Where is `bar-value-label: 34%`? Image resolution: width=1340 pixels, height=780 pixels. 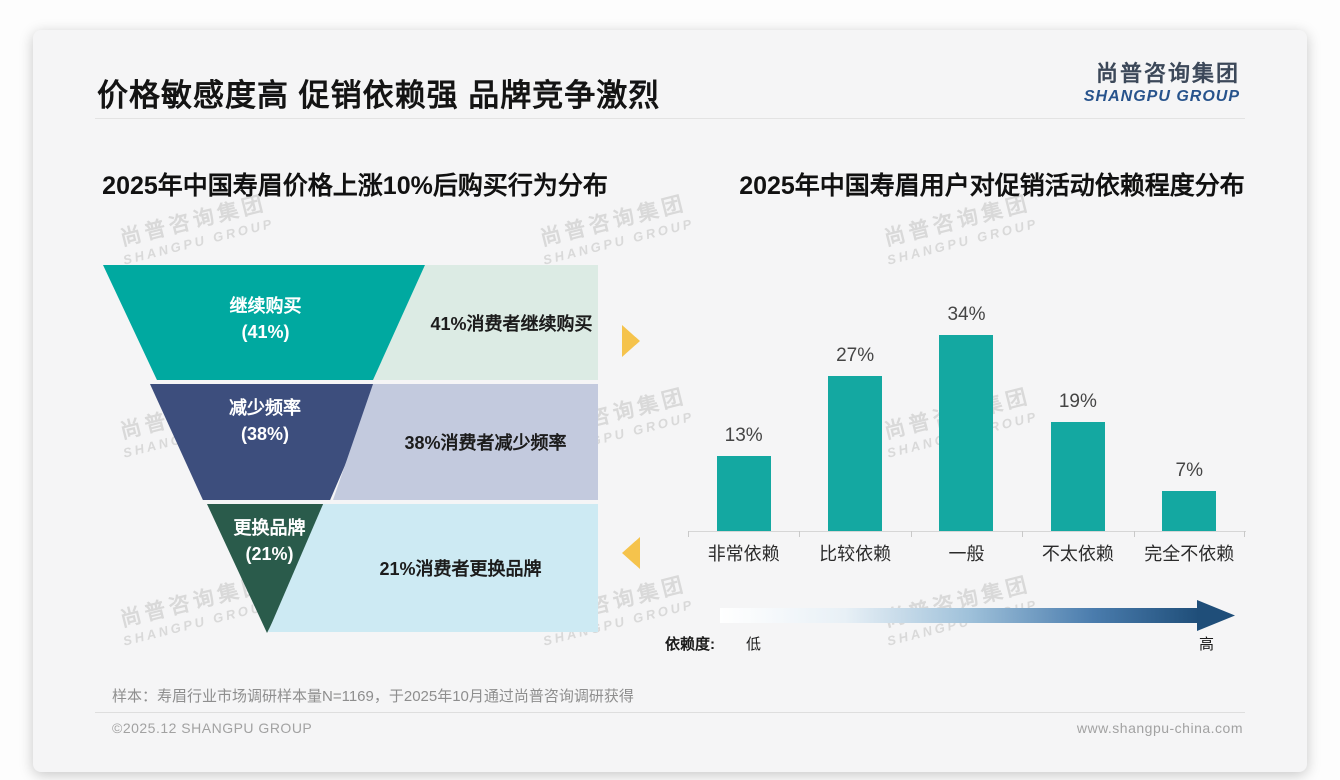
bar-value-label: 34% is located at coordinates (966, 314).